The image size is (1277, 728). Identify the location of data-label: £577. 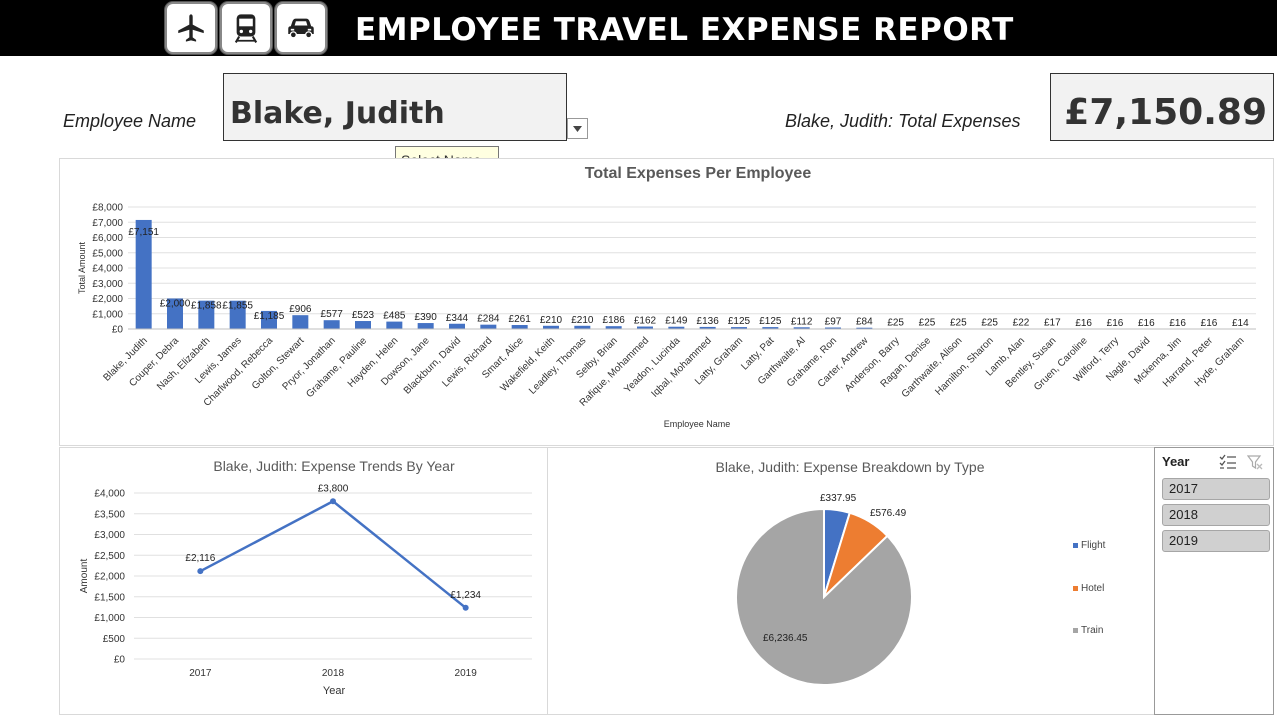
(332, 314).